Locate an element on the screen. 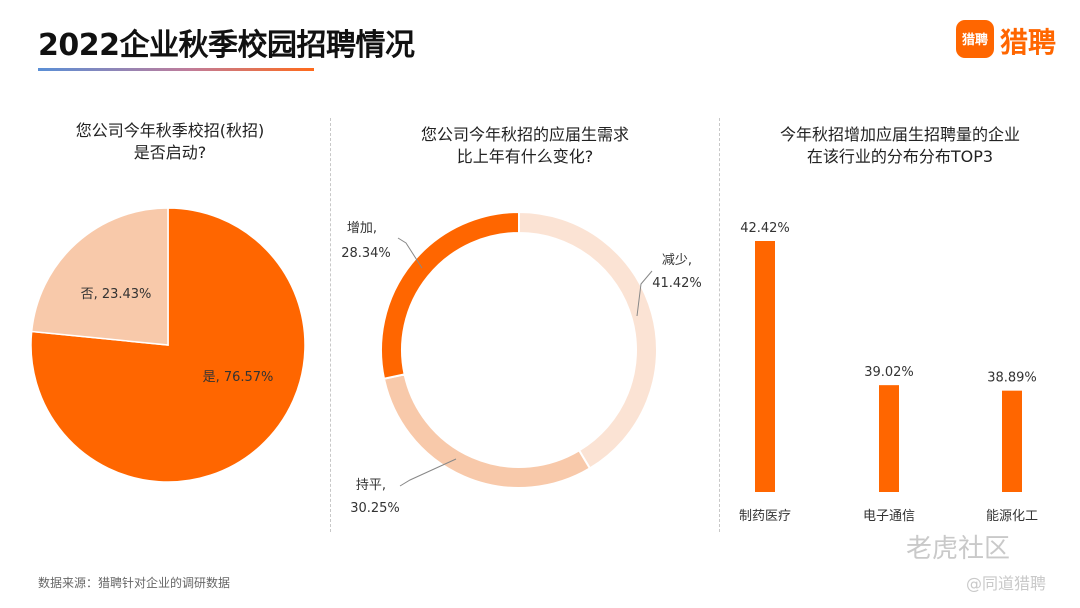 The height and width of the screenshot is (608, 1080). donut-label-value-减少: 41.42% is located at coordinates (677, 283).